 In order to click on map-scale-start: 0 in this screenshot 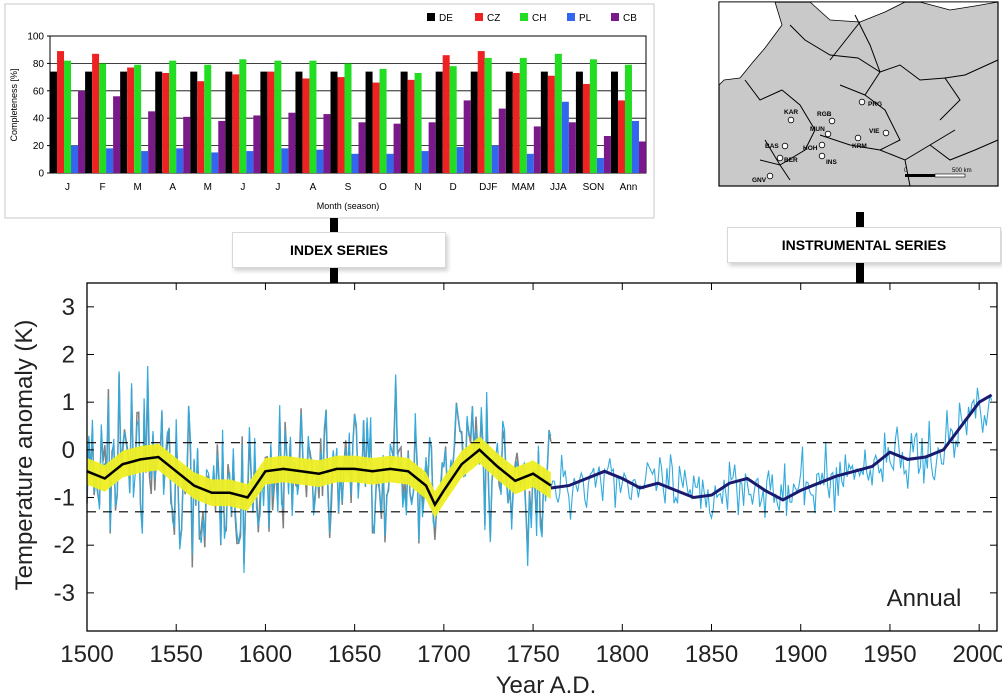, I will do `click(906, 171)`.